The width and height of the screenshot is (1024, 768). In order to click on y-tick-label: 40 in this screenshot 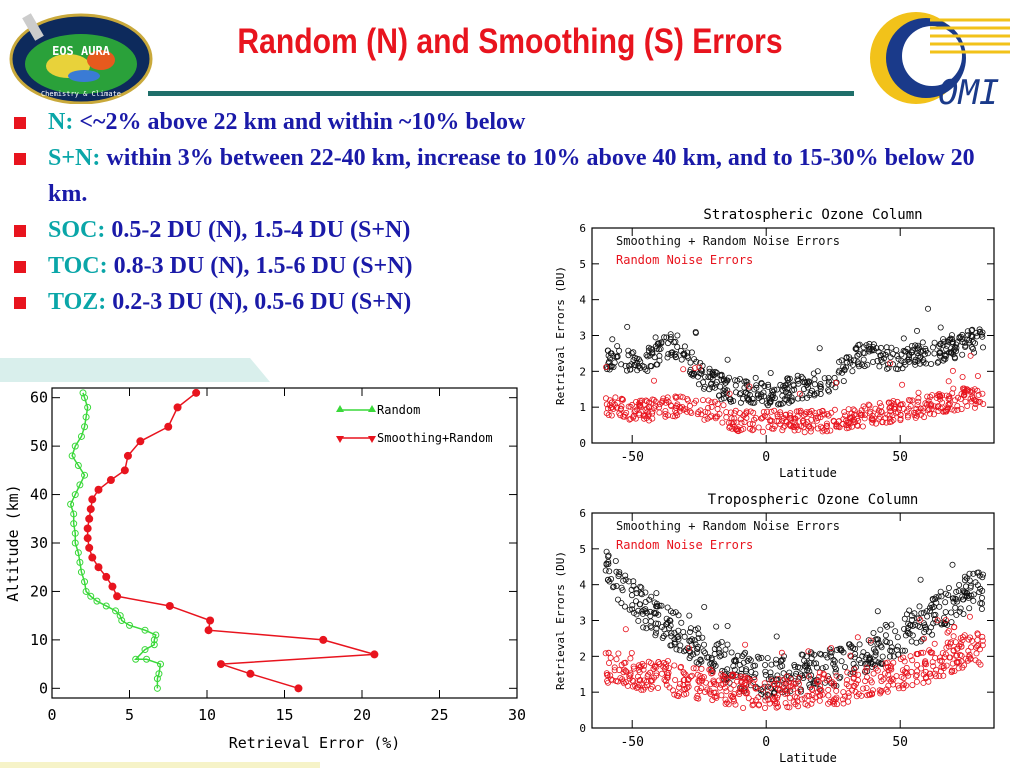, I will do `click(39, 495)`.